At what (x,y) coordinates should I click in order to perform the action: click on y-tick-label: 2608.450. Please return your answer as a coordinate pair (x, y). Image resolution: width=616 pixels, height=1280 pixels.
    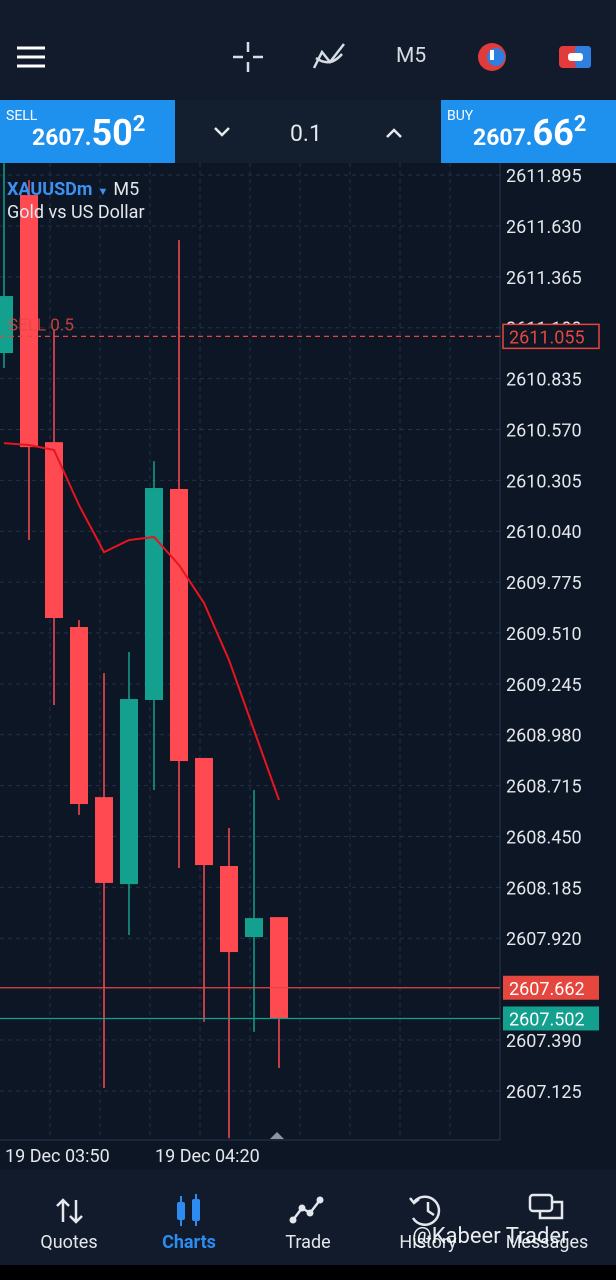
    Looking at the image, I should click on (544, 837).